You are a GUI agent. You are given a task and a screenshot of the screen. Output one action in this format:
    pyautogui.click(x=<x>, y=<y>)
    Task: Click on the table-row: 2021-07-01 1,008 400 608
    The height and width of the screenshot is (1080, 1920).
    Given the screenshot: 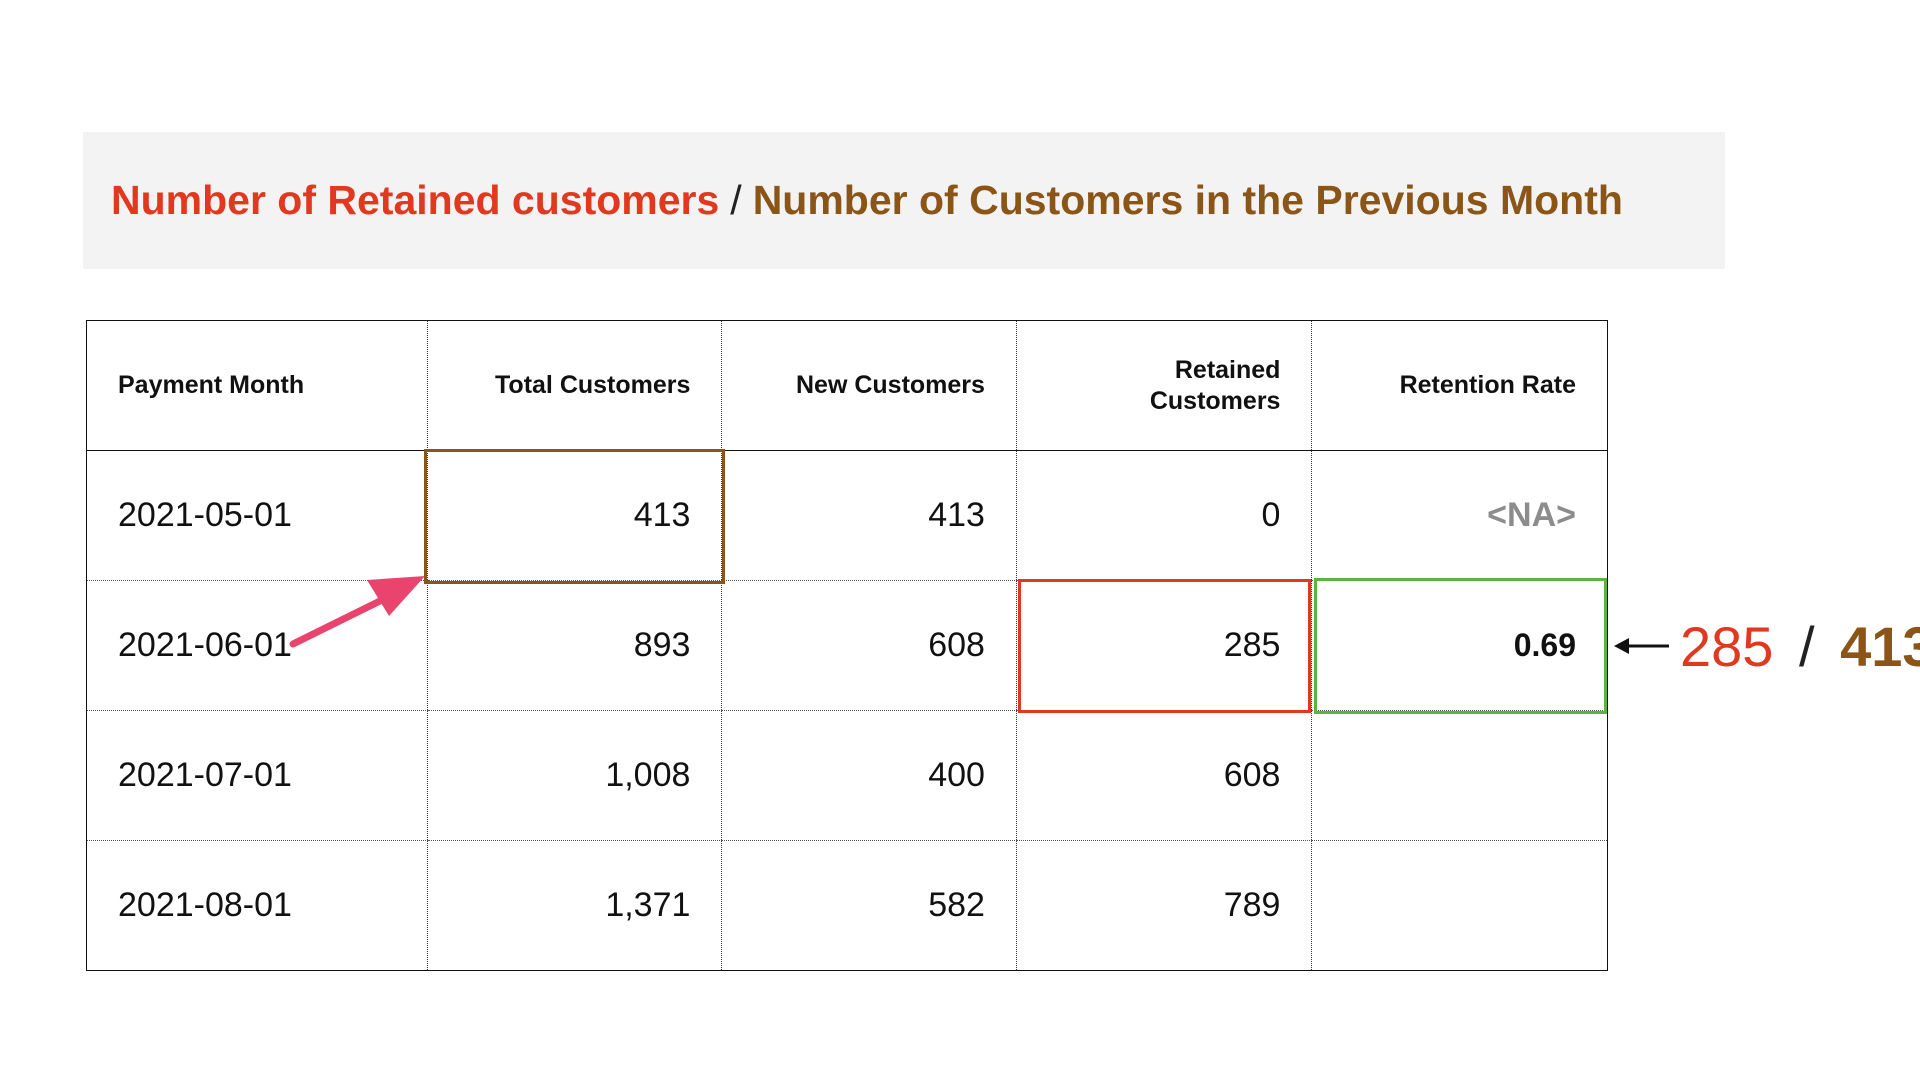 What is the action you would take?
    pyautogui.click(x=847, y=775)
    